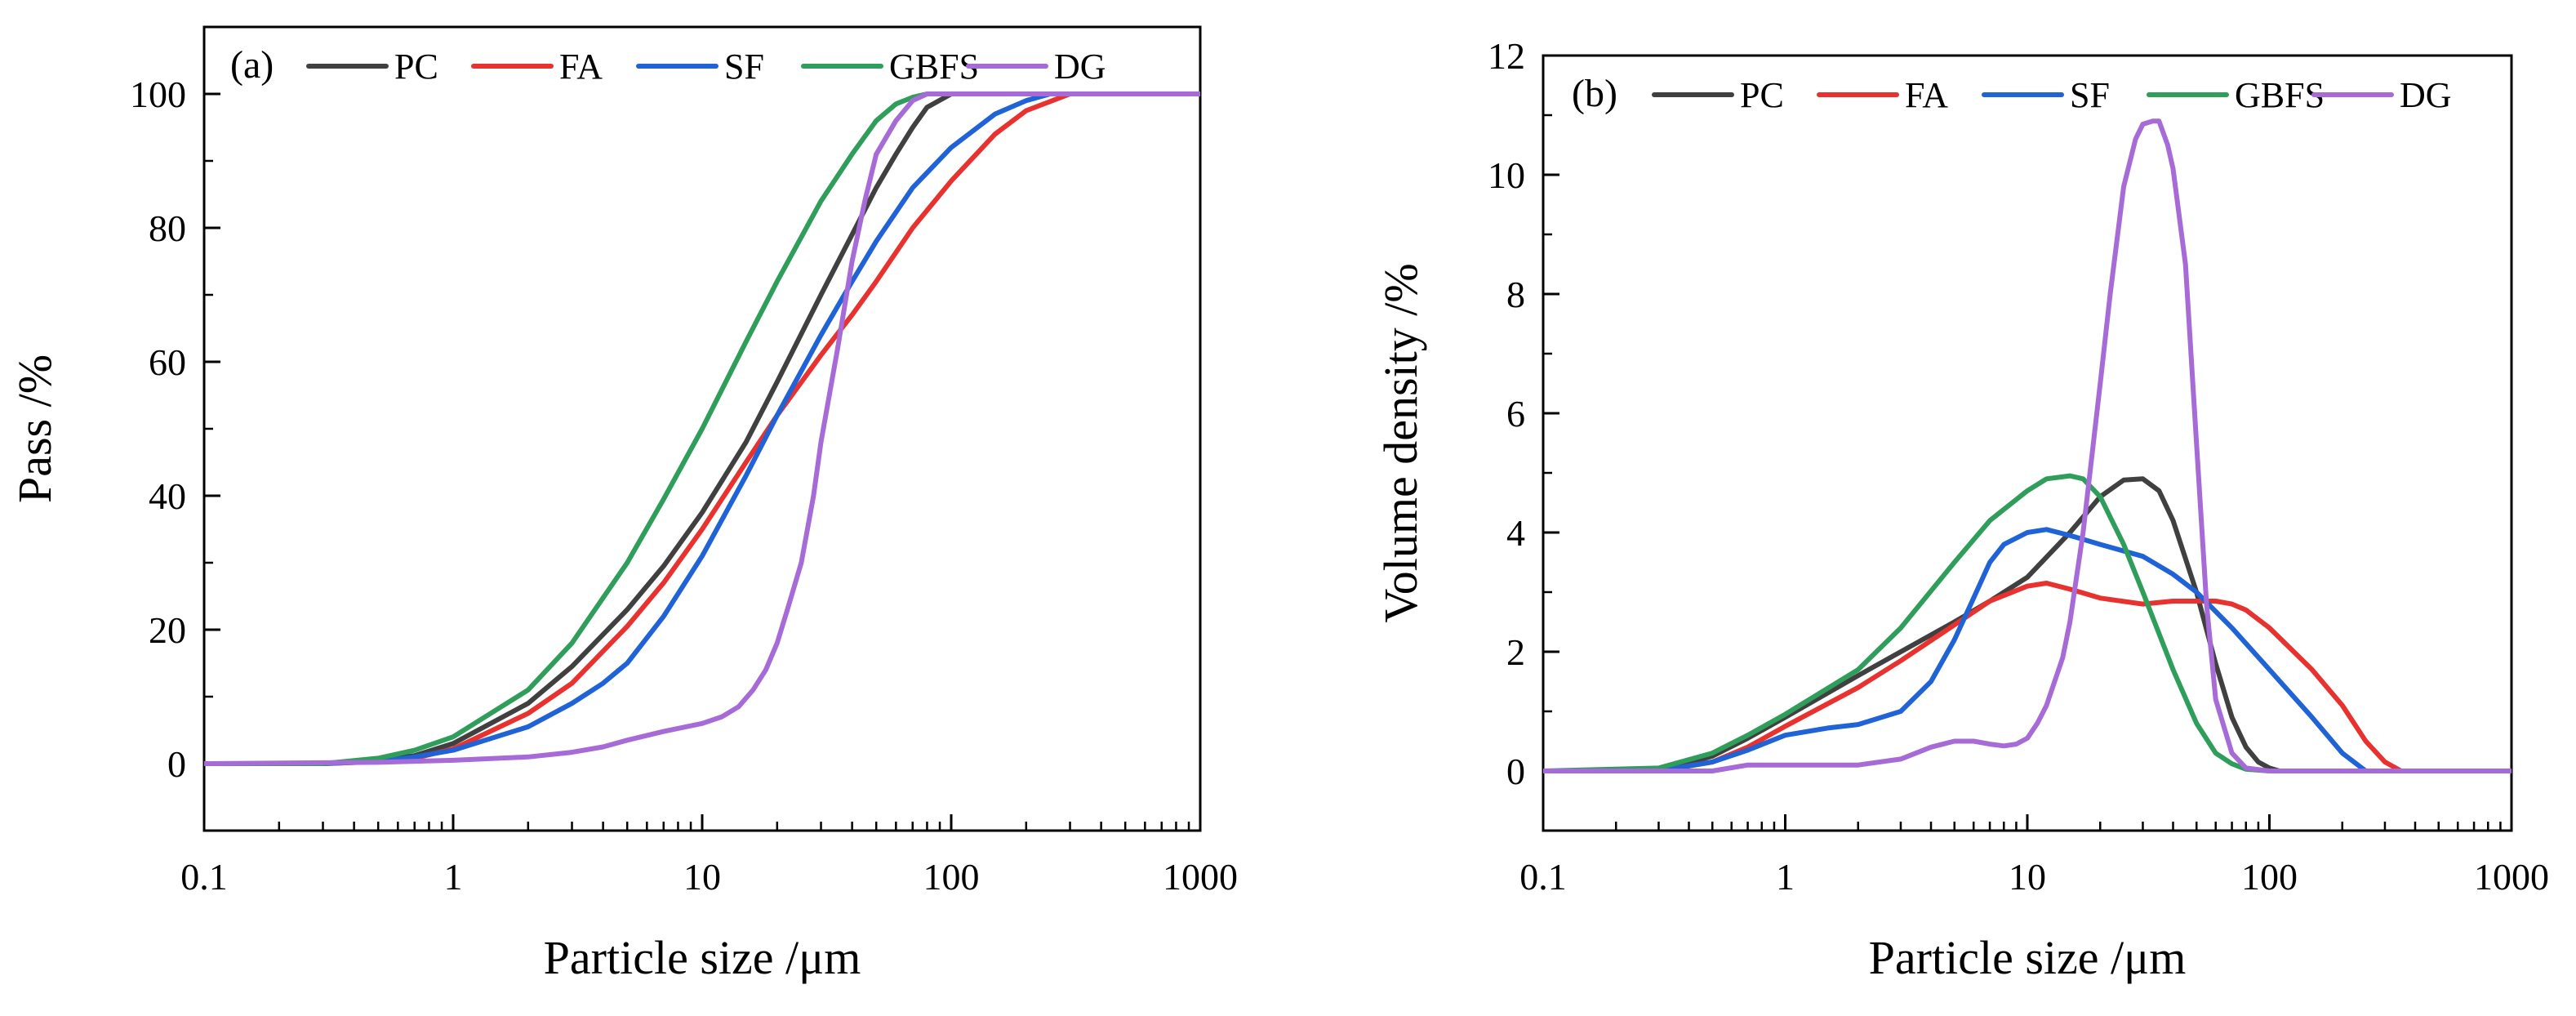 This screenshot has height=1016, width=2576. Describe the element at coordinates (167, 362) in the screenshot. I see `y-tick-label: 60` at that location.